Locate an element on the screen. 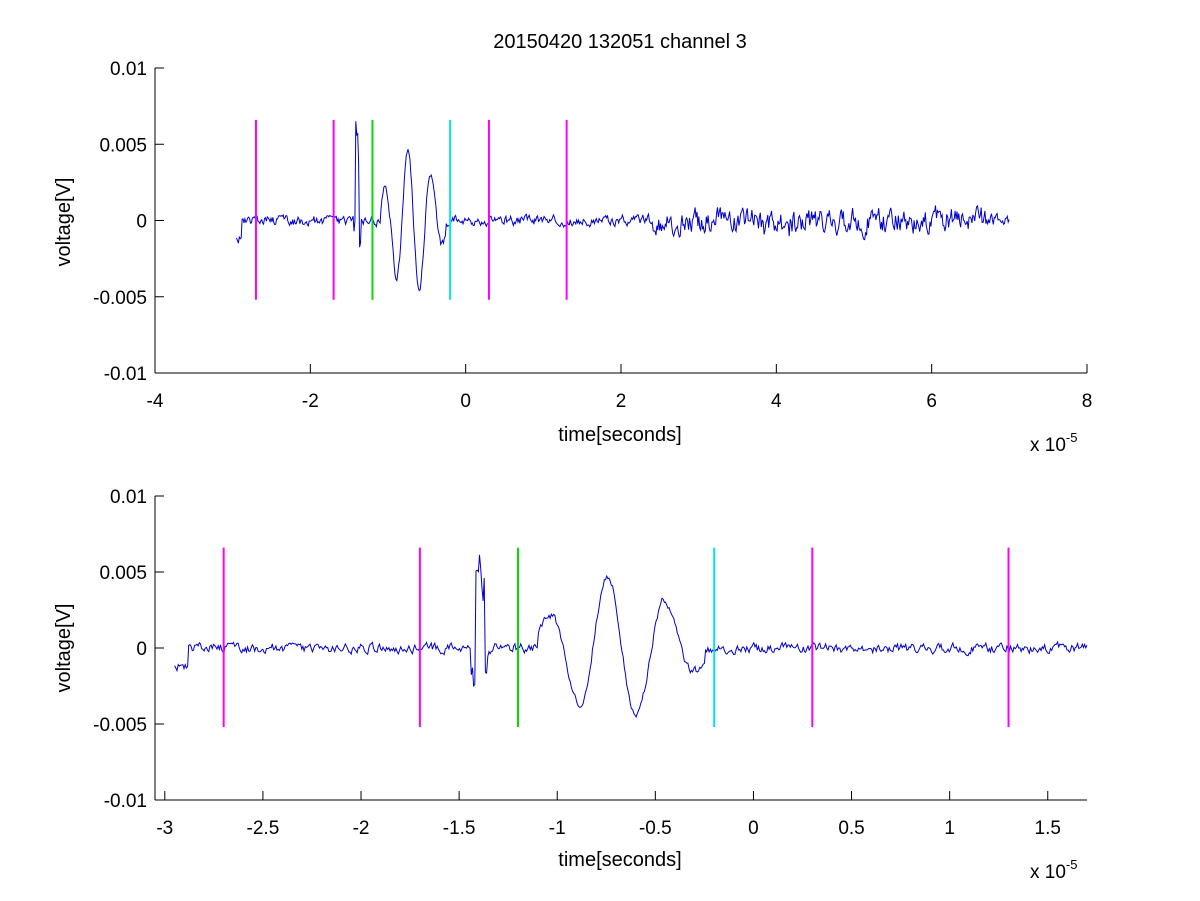 Image resolution: width=1200 pixels, height=901 pixels. top-signal-trace is located at coordinates (623, 206).